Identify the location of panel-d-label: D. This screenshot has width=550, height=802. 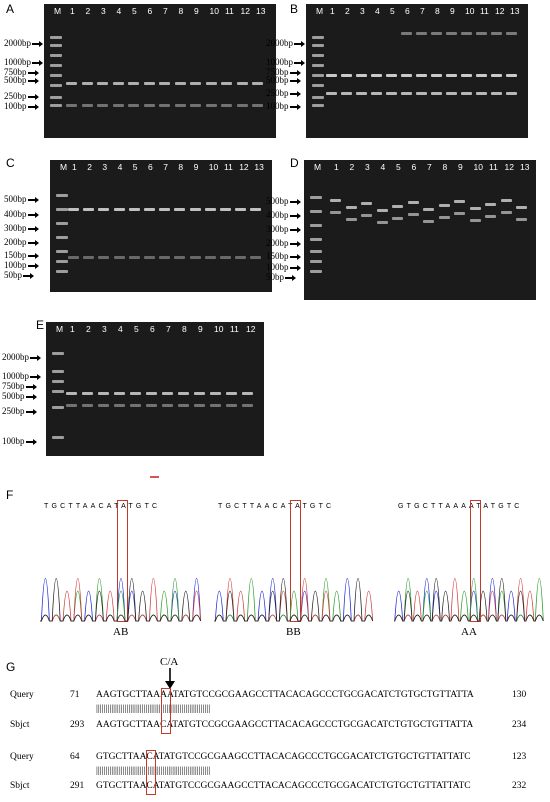
(294, 163).